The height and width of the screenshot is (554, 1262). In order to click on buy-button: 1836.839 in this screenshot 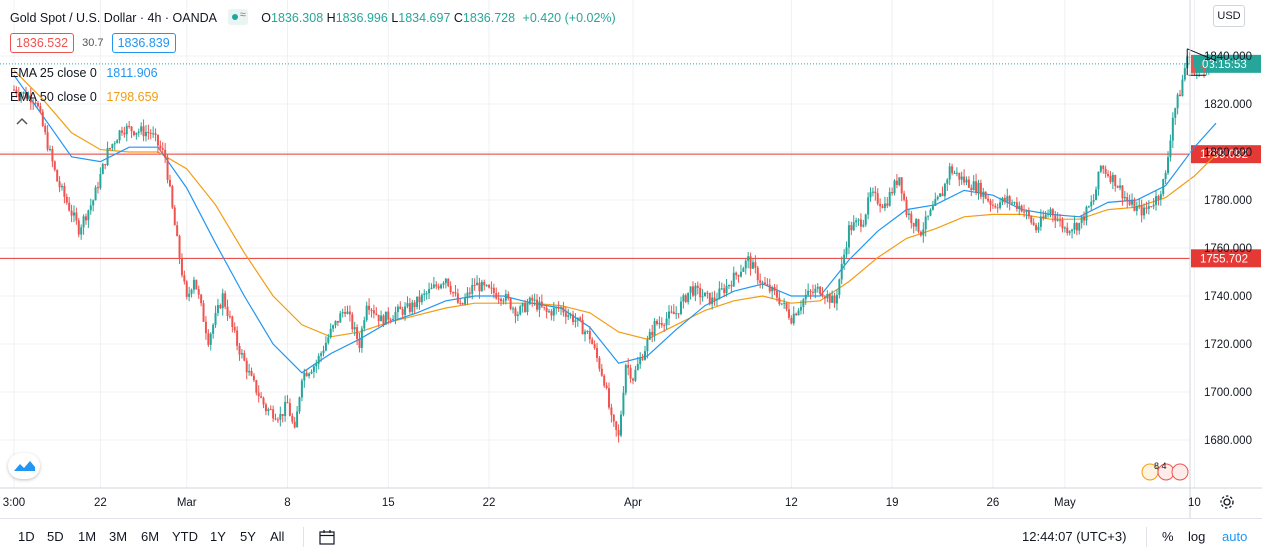, I will do `click(143, 43)`.